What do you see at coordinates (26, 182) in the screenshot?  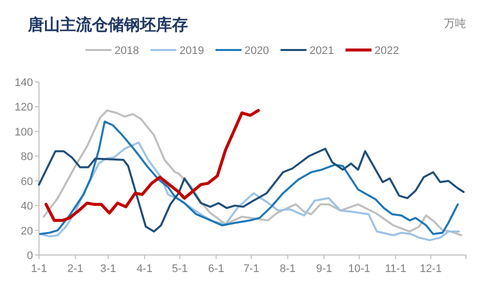 I see `y-tick-label: 60` at bounding box center [26, 182].